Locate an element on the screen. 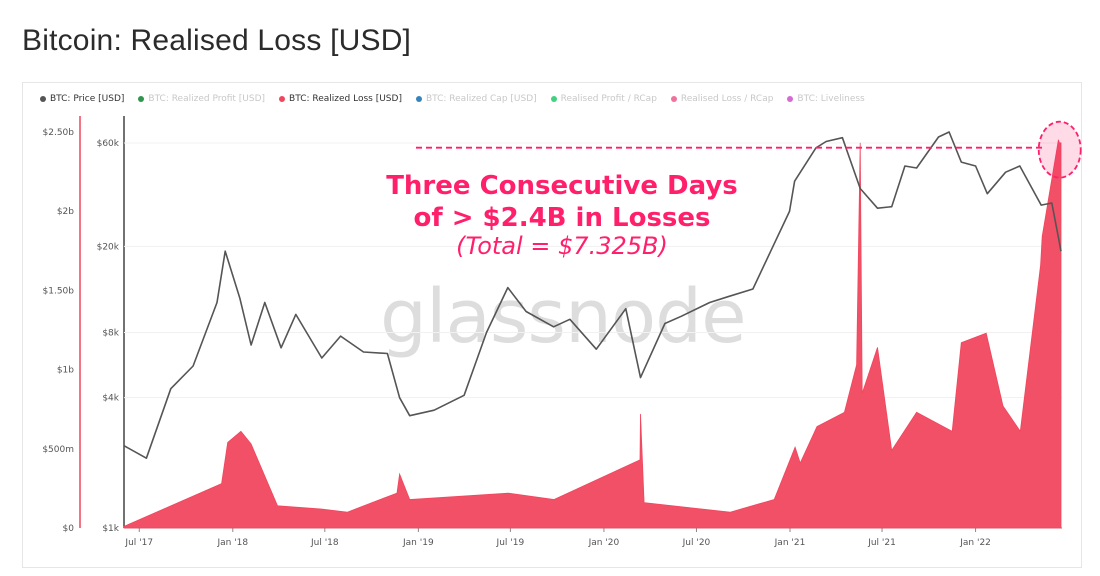 This screenshot has height=576, width=1100. watermark-logo: glassnode is located at coordinates (563, 317).